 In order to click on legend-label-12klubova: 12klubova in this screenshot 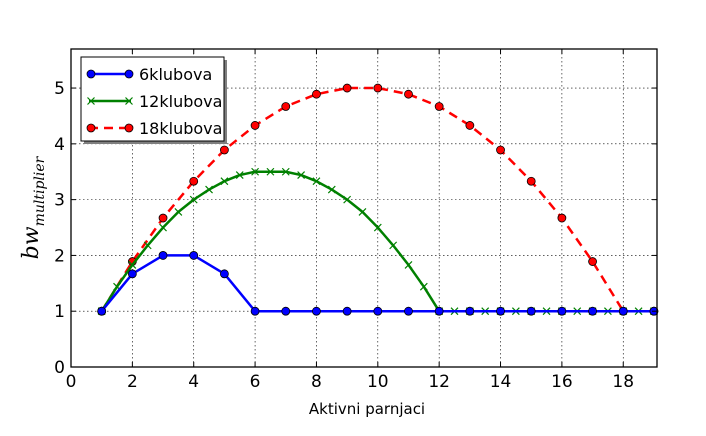, I will do `click(180, 101)`.